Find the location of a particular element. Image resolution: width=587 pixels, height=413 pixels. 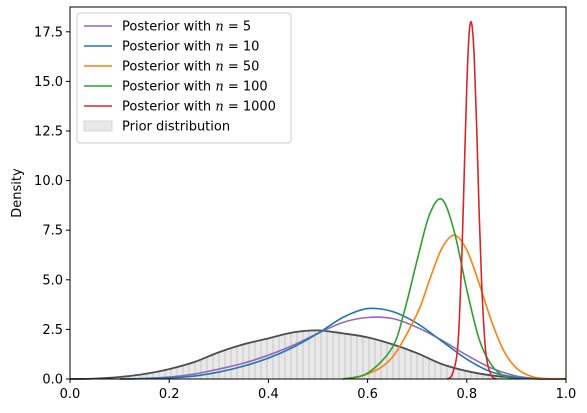

legend-label-2: Posterior with n = 50 is located at coordinates (190, 67).